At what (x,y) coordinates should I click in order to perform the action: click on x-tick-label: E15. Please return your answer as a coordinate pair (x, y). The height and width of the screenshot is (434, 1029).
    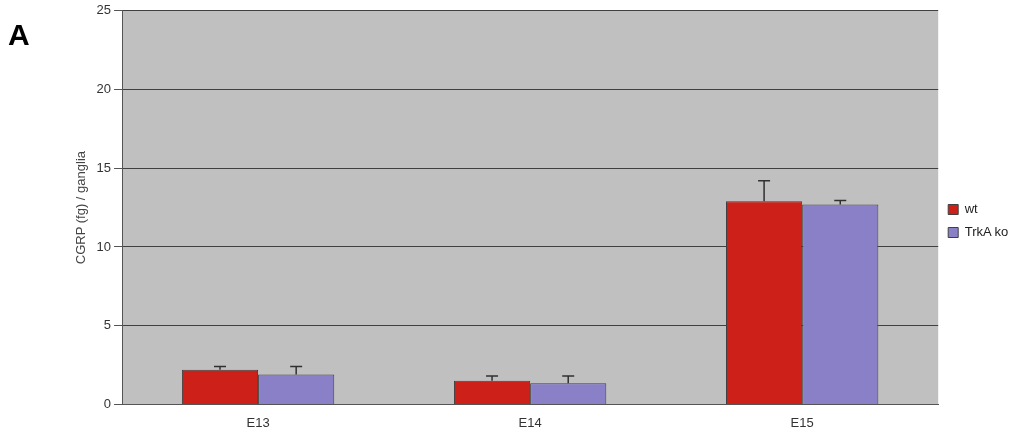
    Looking at the image, I should click on (802, 422).